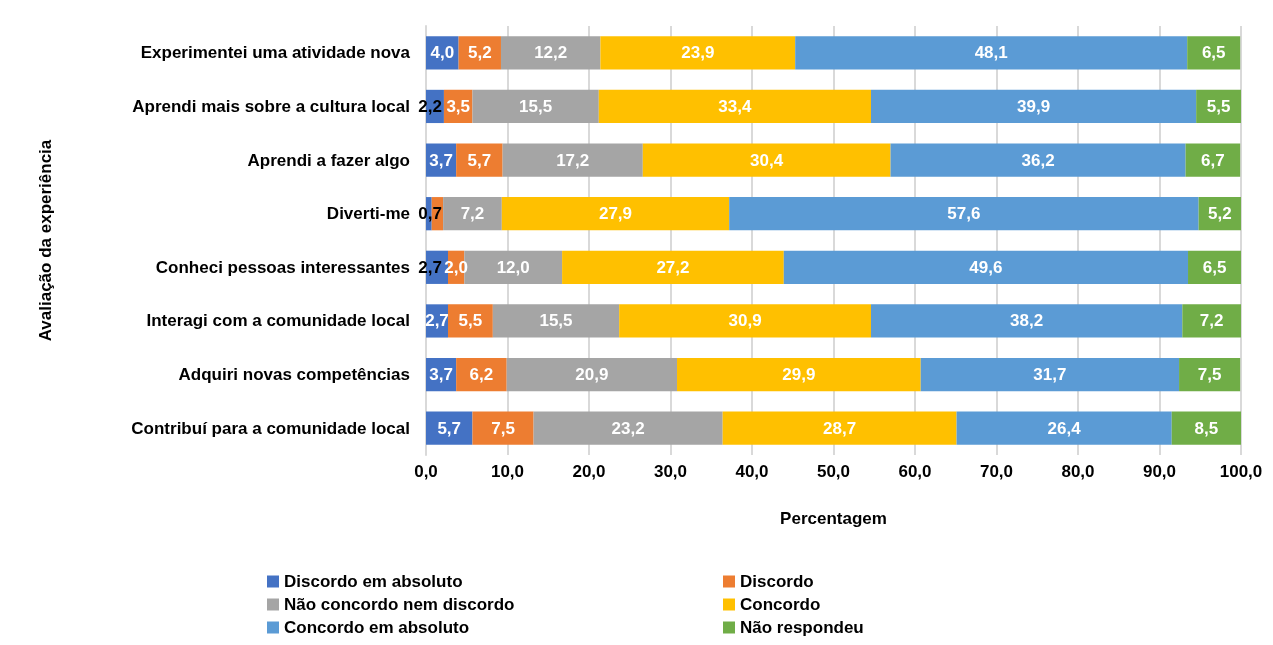 The height and width of the screenshot is (645, 1273). I want to click on data-label: 29,9, so click(799, 375).